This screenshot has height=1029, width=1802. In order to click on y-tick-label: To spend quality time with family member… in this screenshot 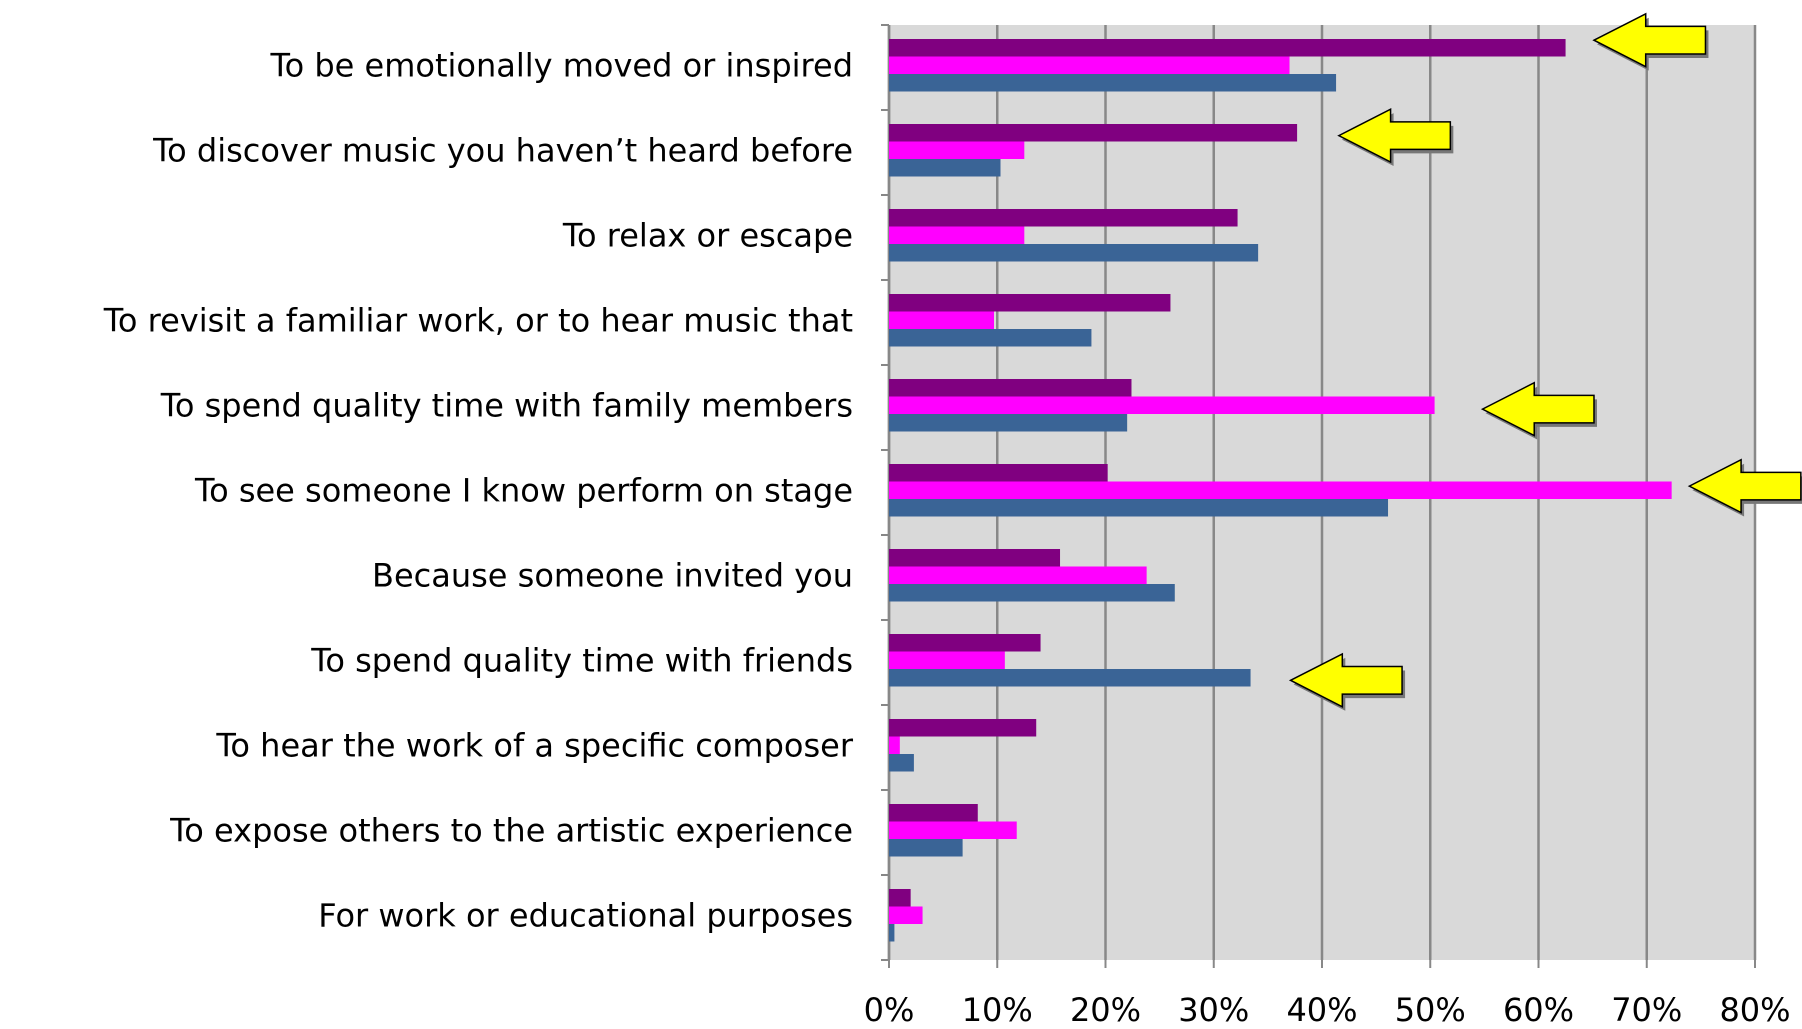, I will do `click(506, 406)`.